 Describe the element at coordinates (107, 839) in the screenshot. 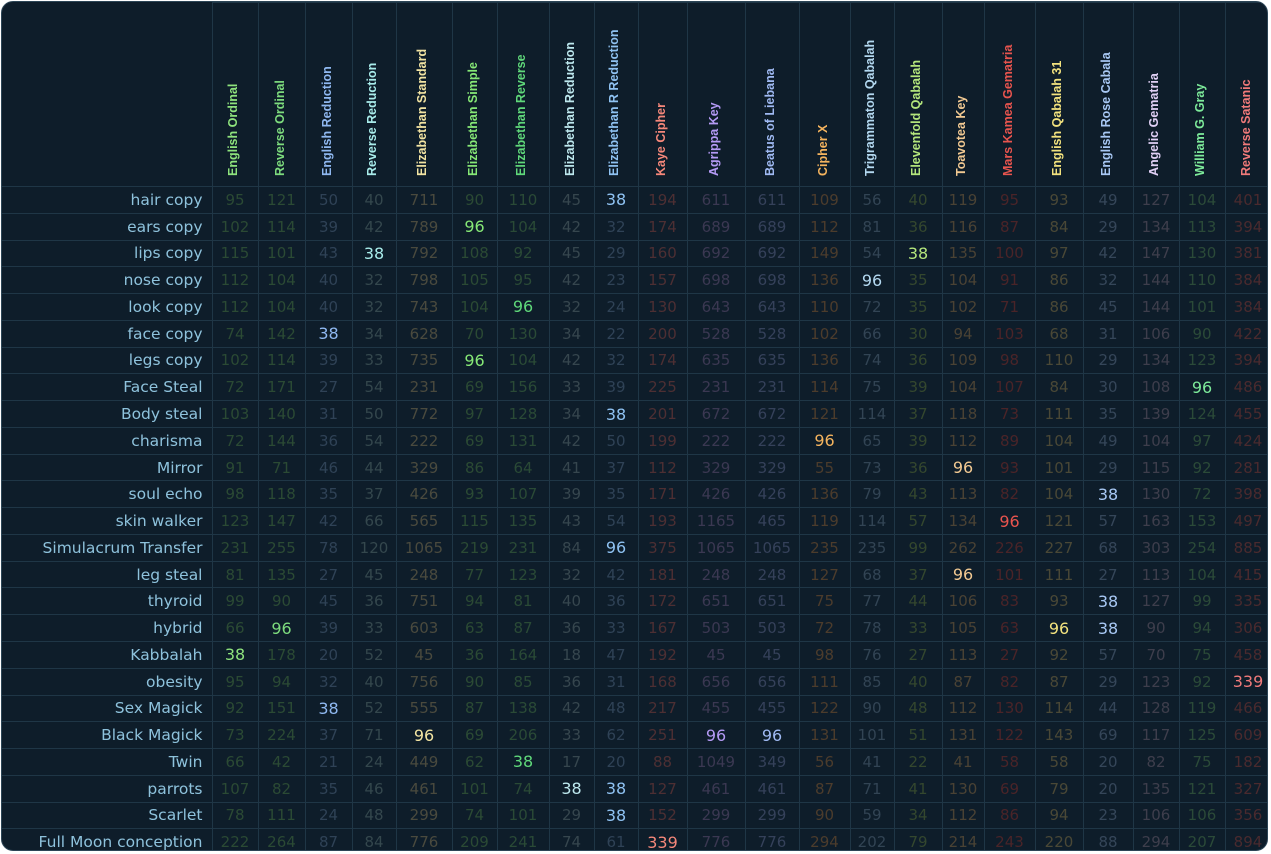

I see `phrase-label: Full Moon conception` at that location.